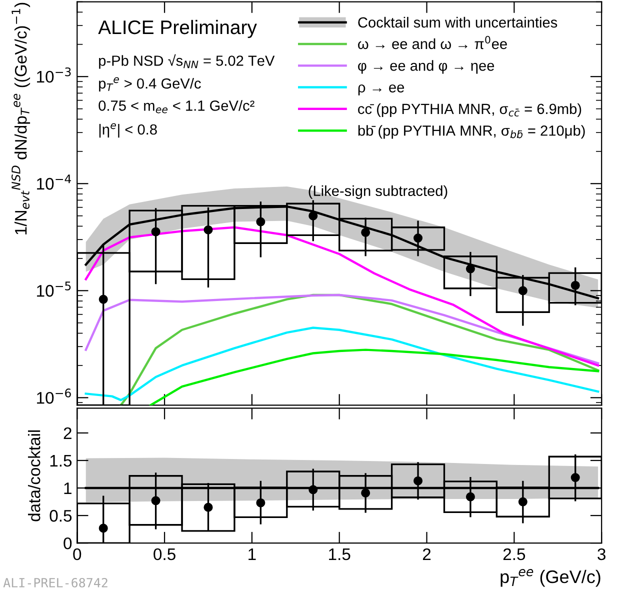  I want to click on x-tick-label: 1.5, so click(339, 554).